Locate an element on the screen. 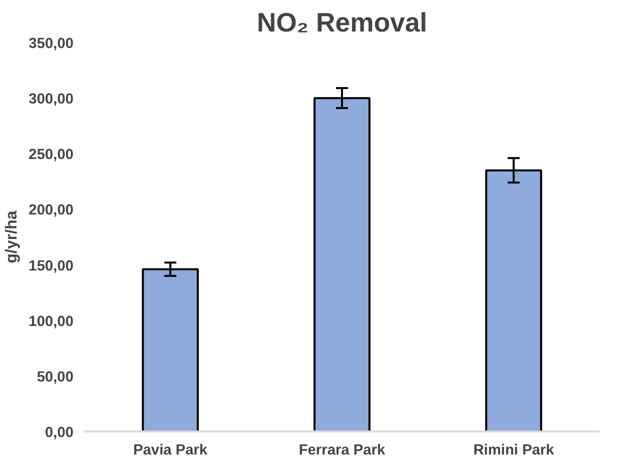 The height and width of the screenshot is (461, 629). x-tick-label: Pavia Park is located at coordinates (170, 450).